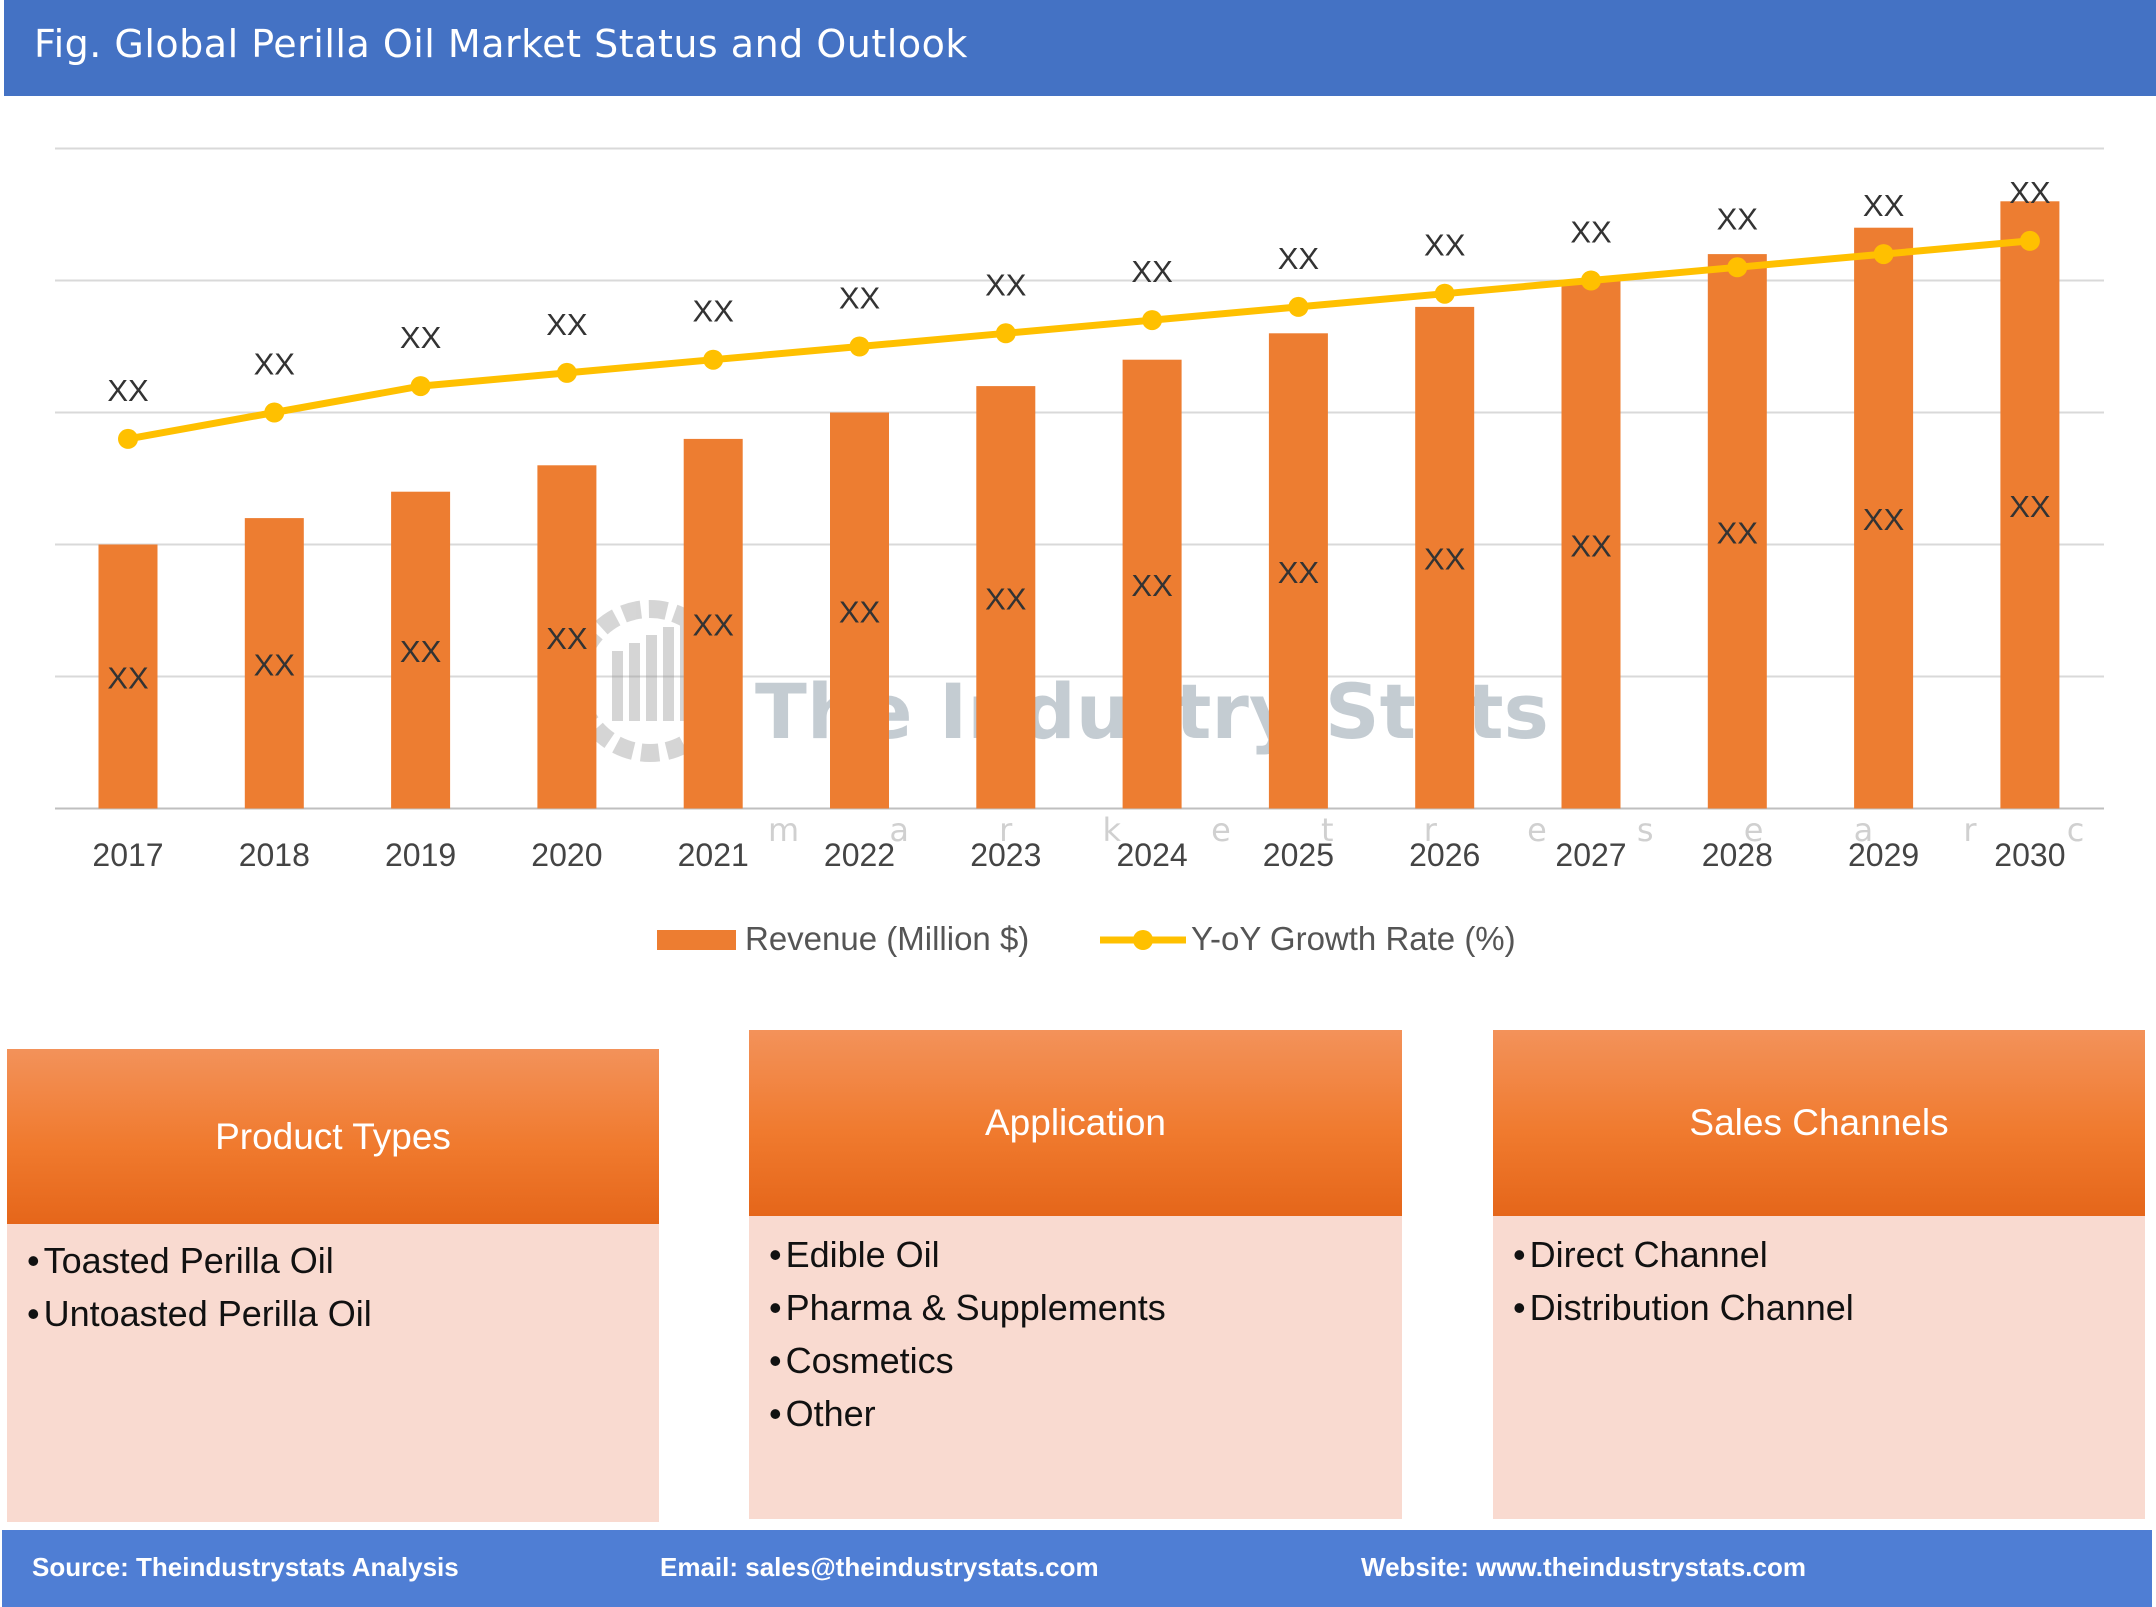 The width and height of the screenshot is (2156, 1607). I want to click on bar-2024, so click(1152, 584).